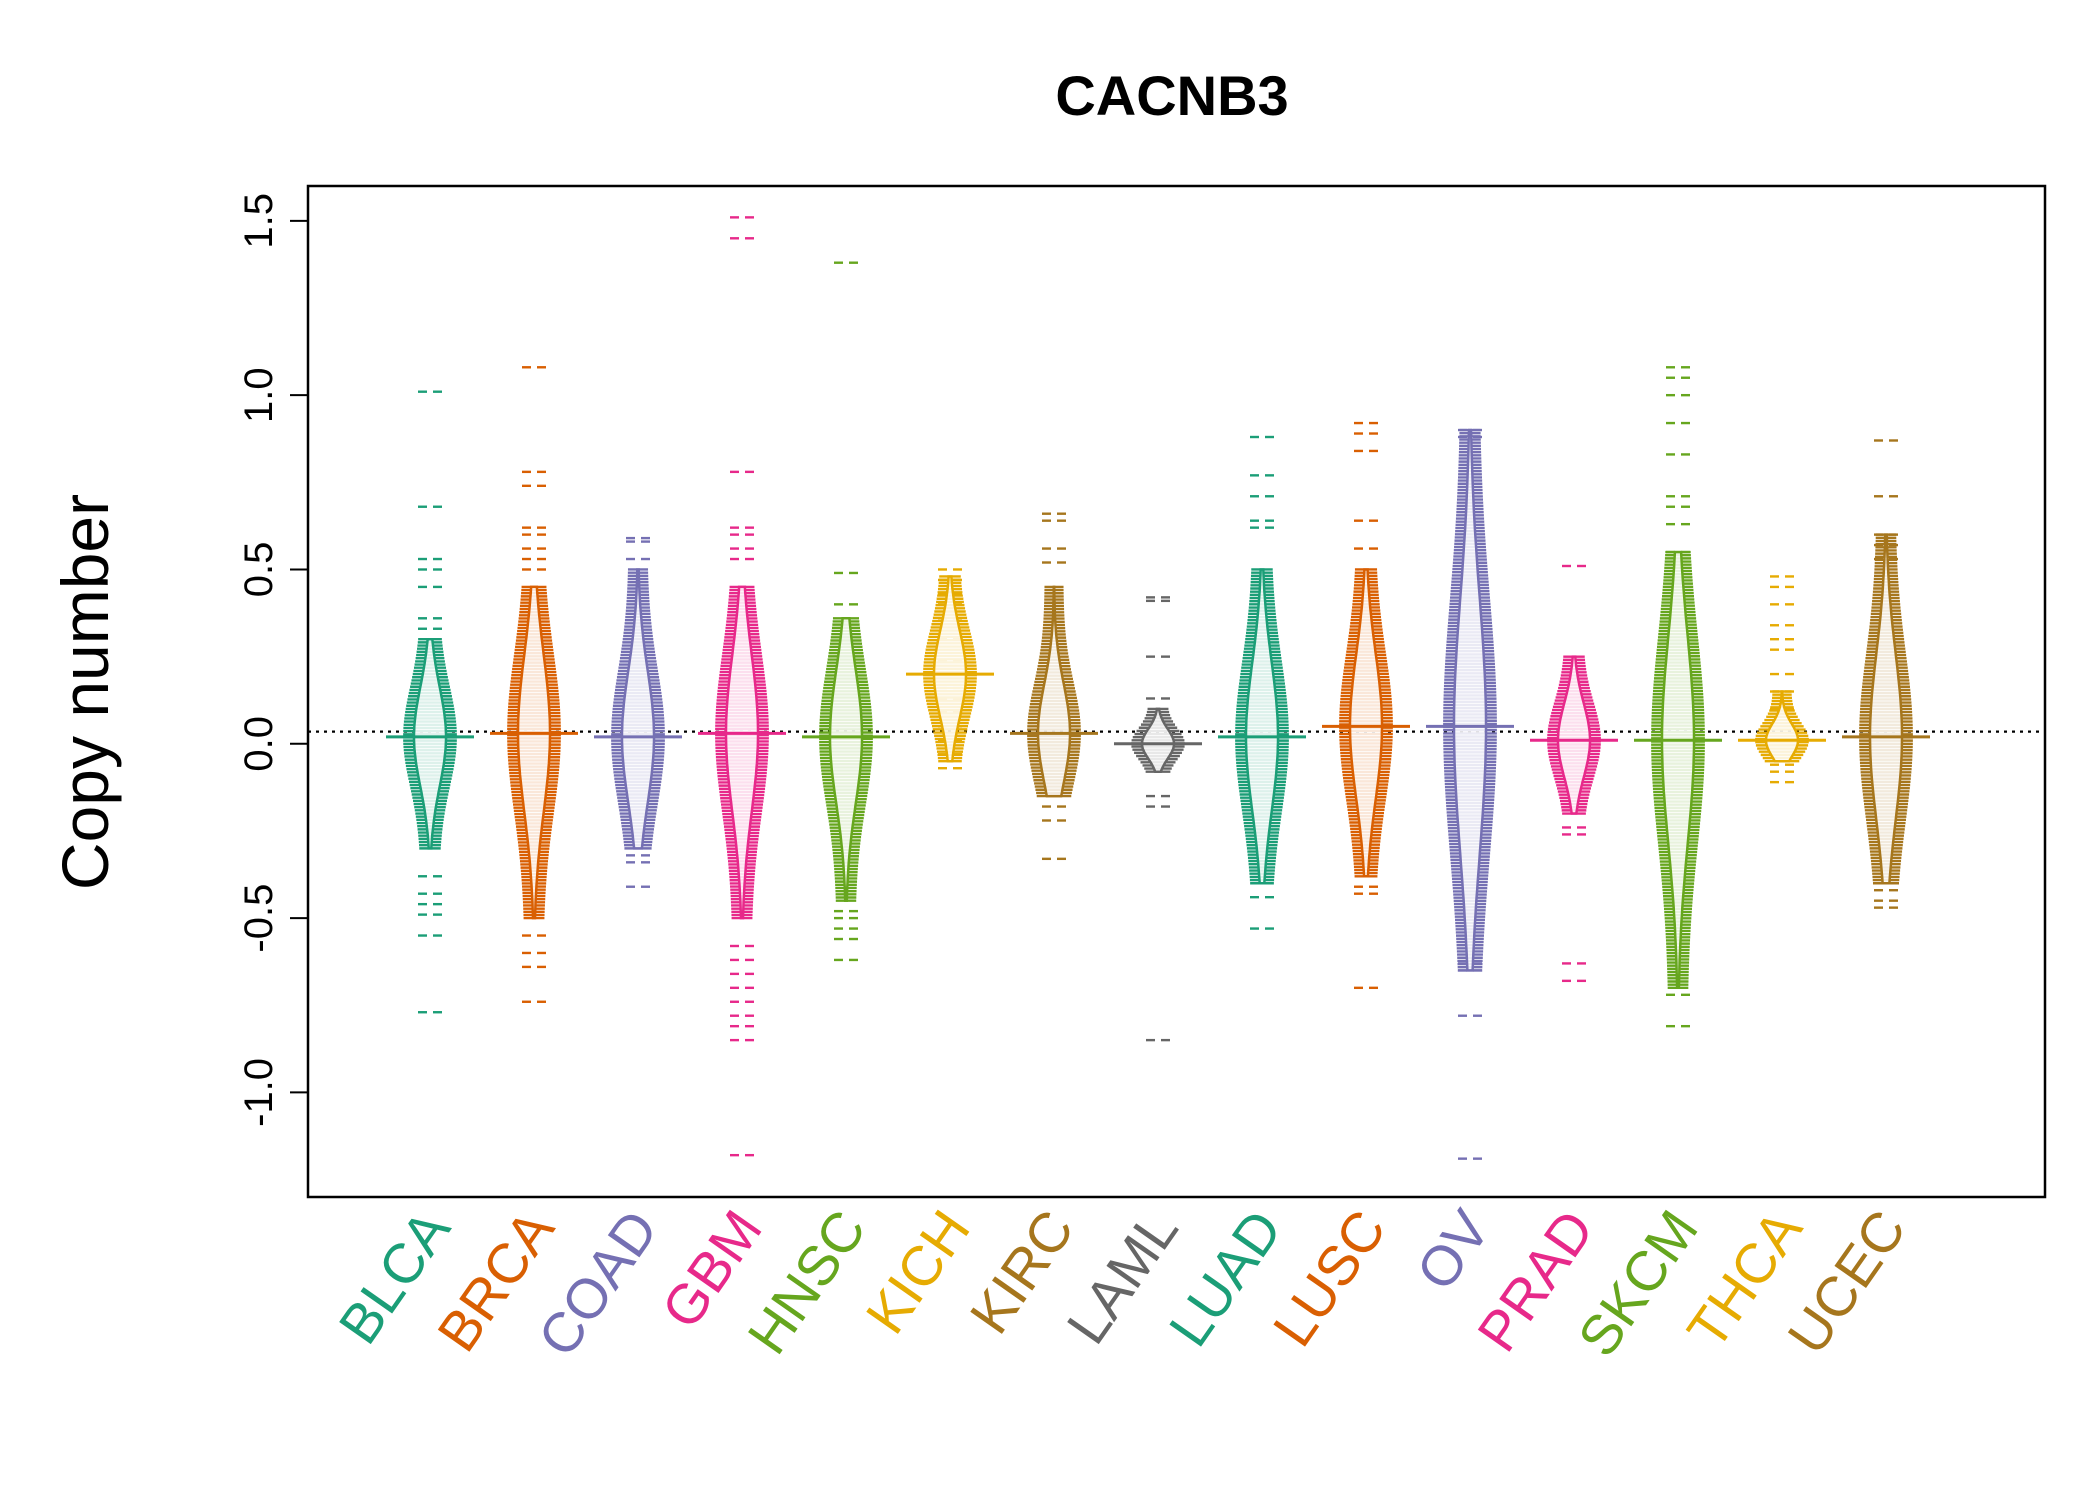 The image size is (2100, 1500). I want to click on y-tick-label: -0.5, so click(259, 918).